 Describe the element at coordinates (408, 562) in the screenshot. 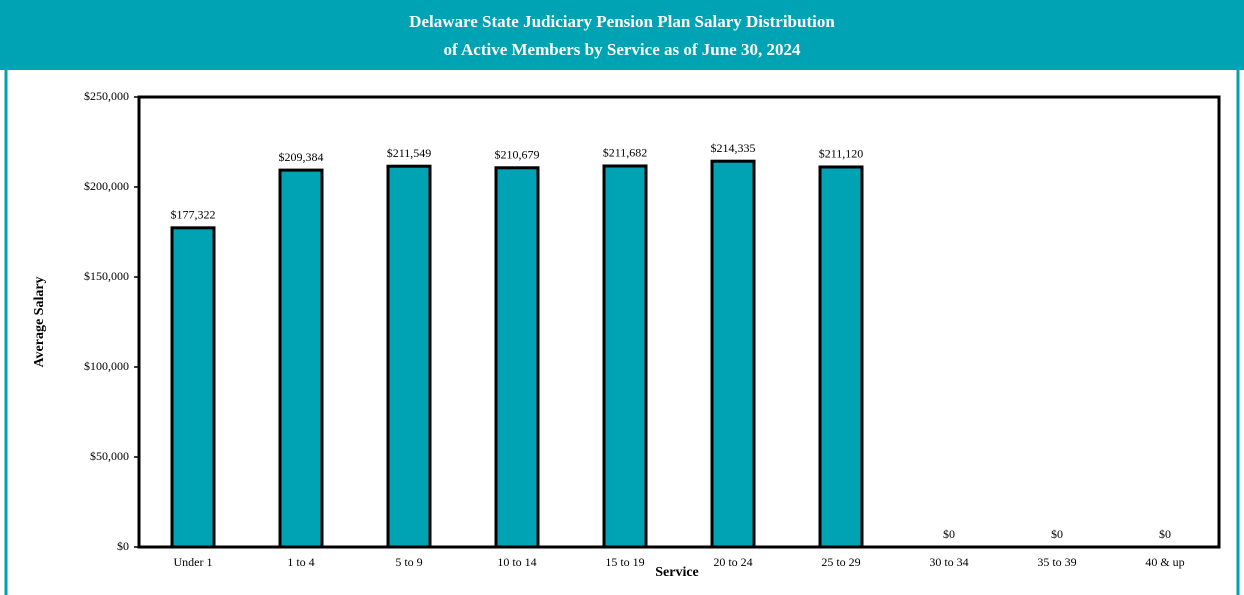

I see `x-tick-label: 5 to 9` at that location.